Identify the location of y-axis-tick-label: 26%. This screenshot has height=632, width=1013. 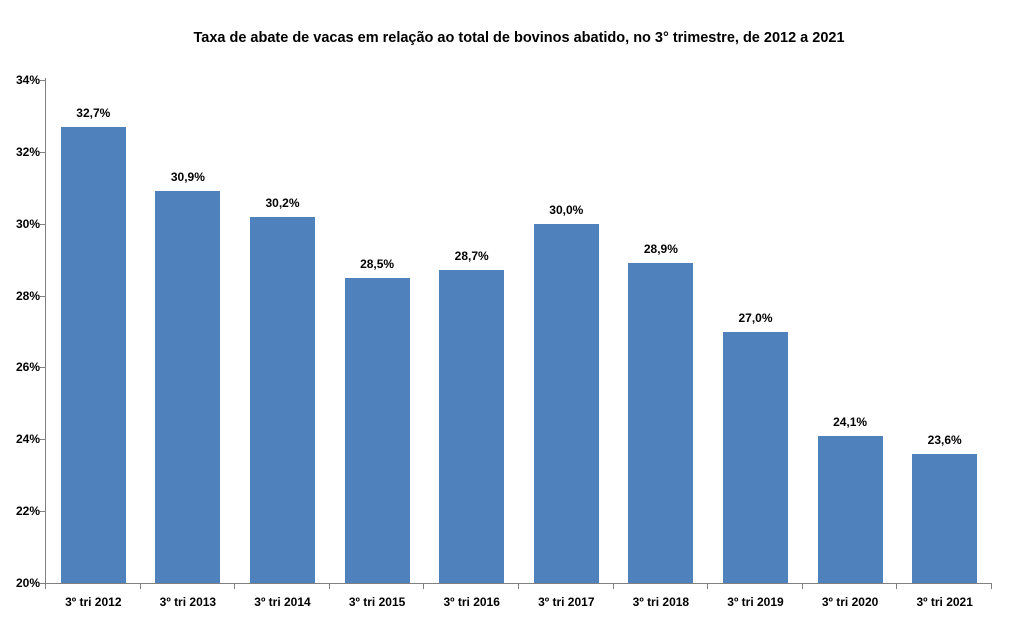
(27, 367).